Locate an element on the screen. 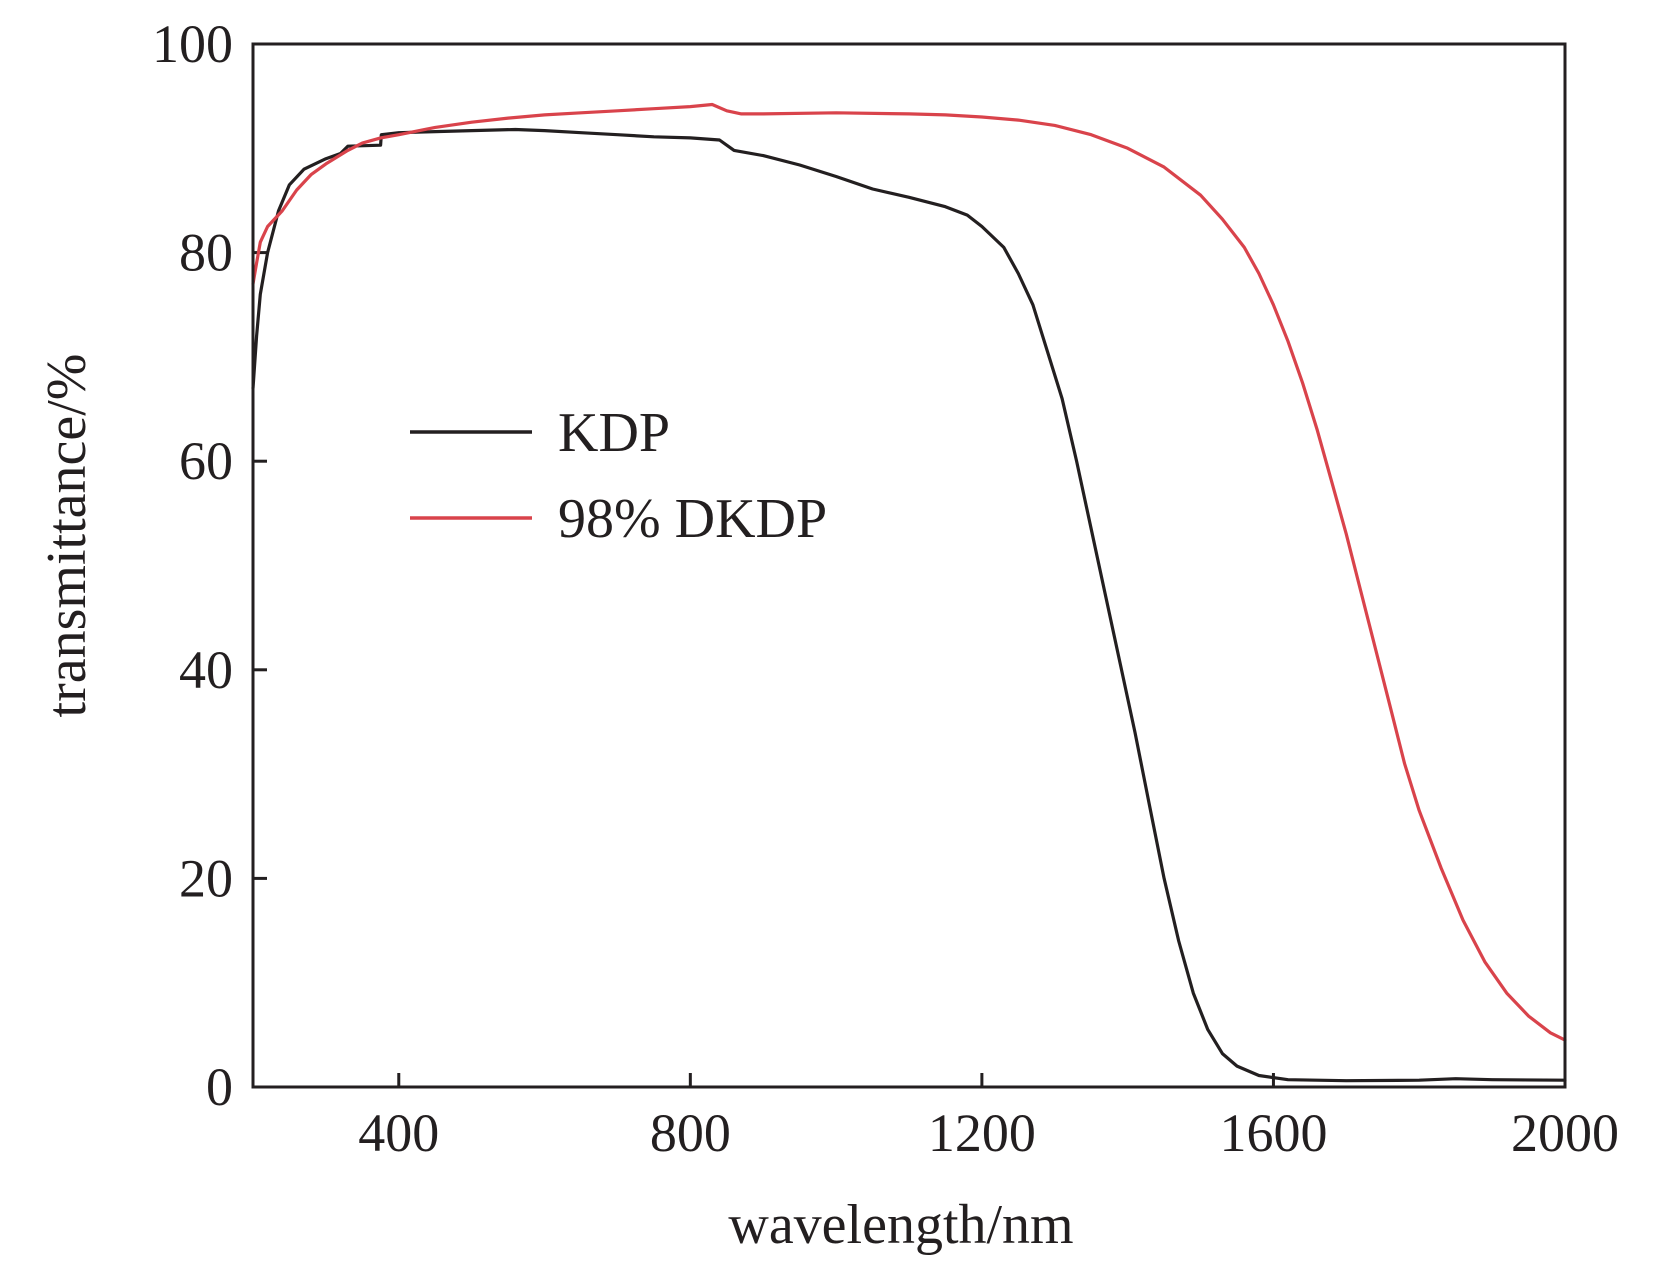 This screenshot has height=1261, width=1654. x-tick-label: 1200 is located at coordinates (982, 1133).